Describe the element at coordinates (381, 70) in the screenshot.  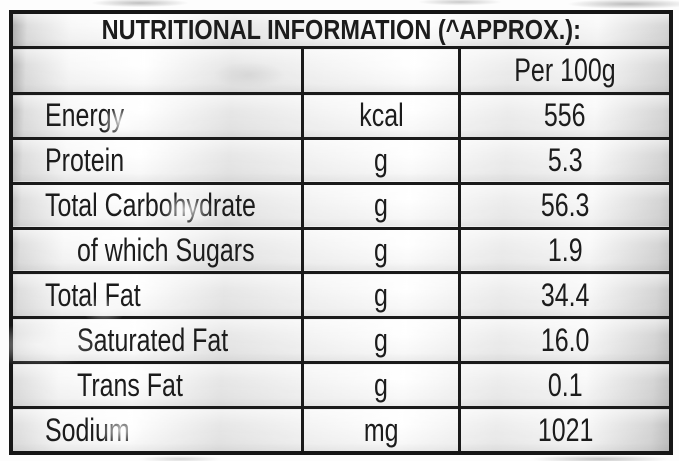
I see `header-unit-cell` at that location.